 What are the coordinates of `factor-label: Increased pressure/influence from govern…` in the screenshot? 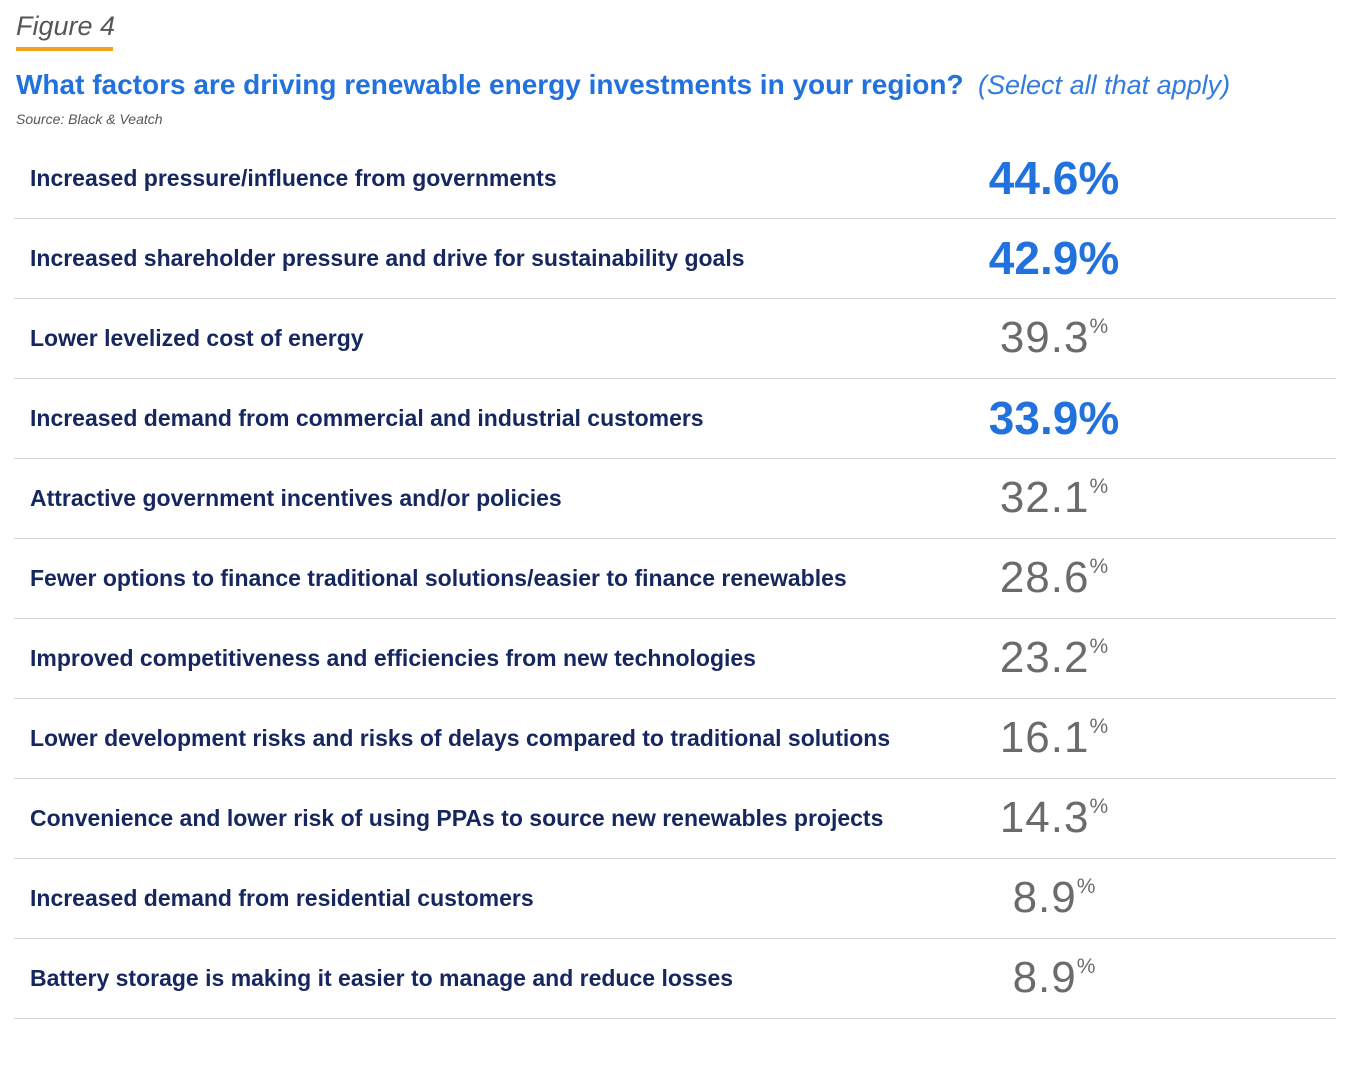 It's located at (293, 178).